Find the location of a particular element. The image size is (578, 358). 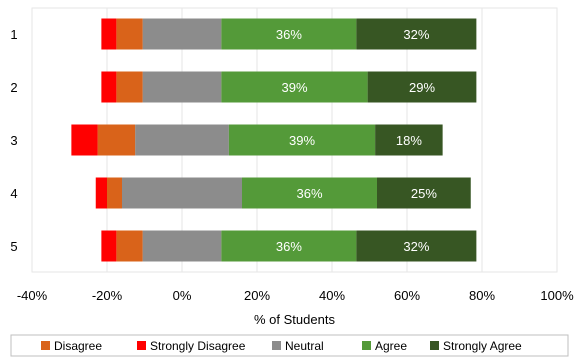

legend-label: Neutral is located at coordinates (304, 346).